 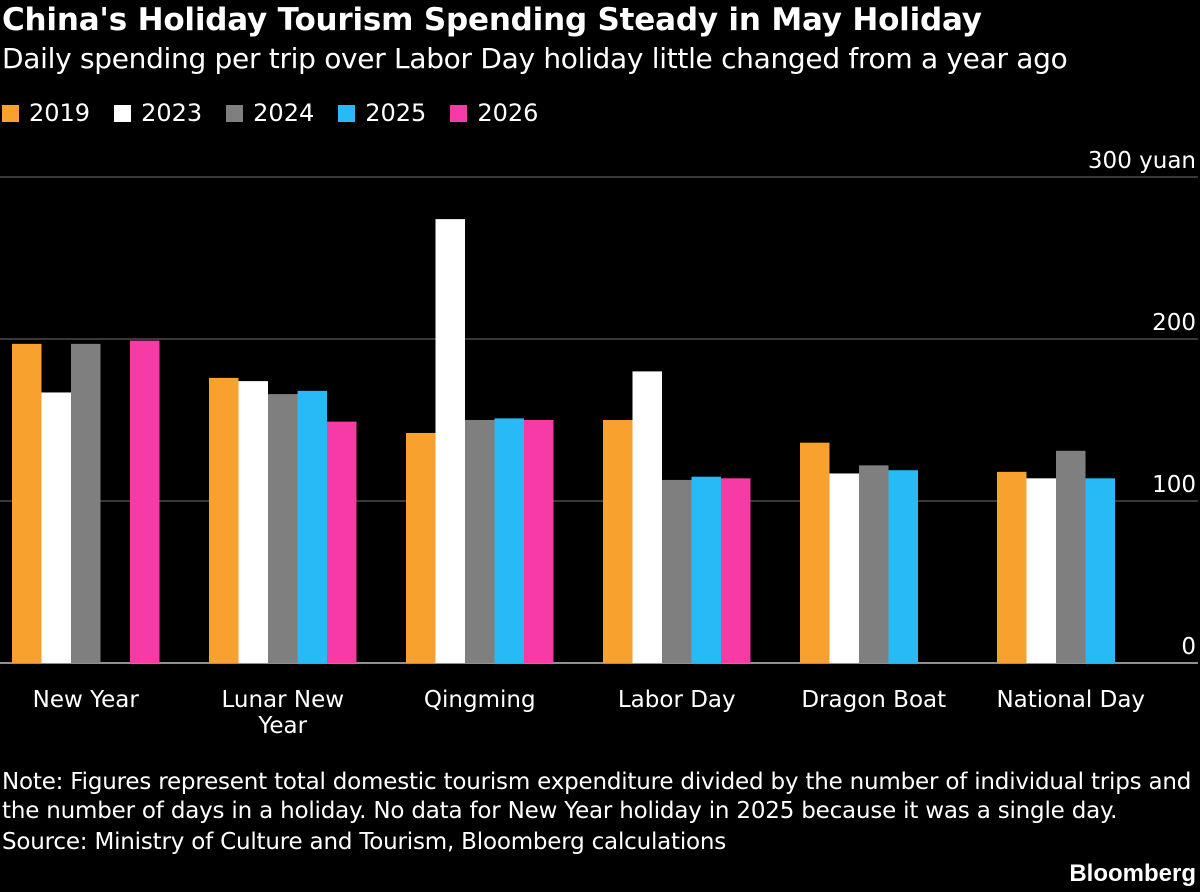 What do you see at coordinates (1012, 567) in the screenshot?
I see `bar-2019-national-day` at bounding box center [1012, 567].